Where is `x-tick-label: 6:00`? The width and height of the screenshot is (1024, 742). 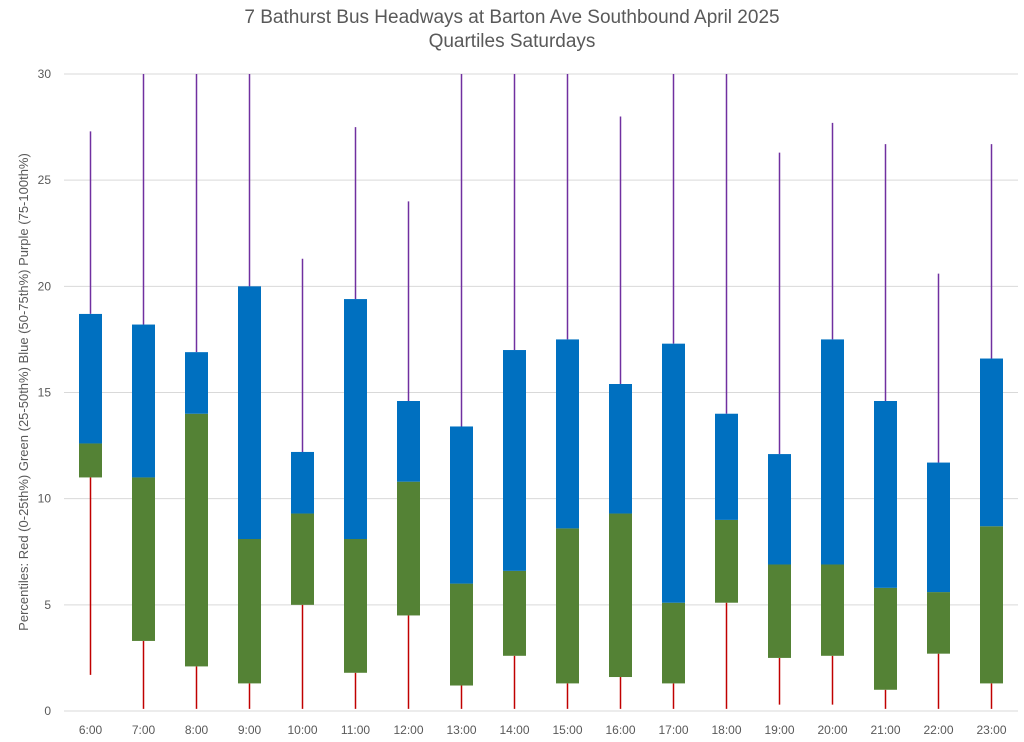 x-tick-label: 6:00 is located at coordinates (91, 730).